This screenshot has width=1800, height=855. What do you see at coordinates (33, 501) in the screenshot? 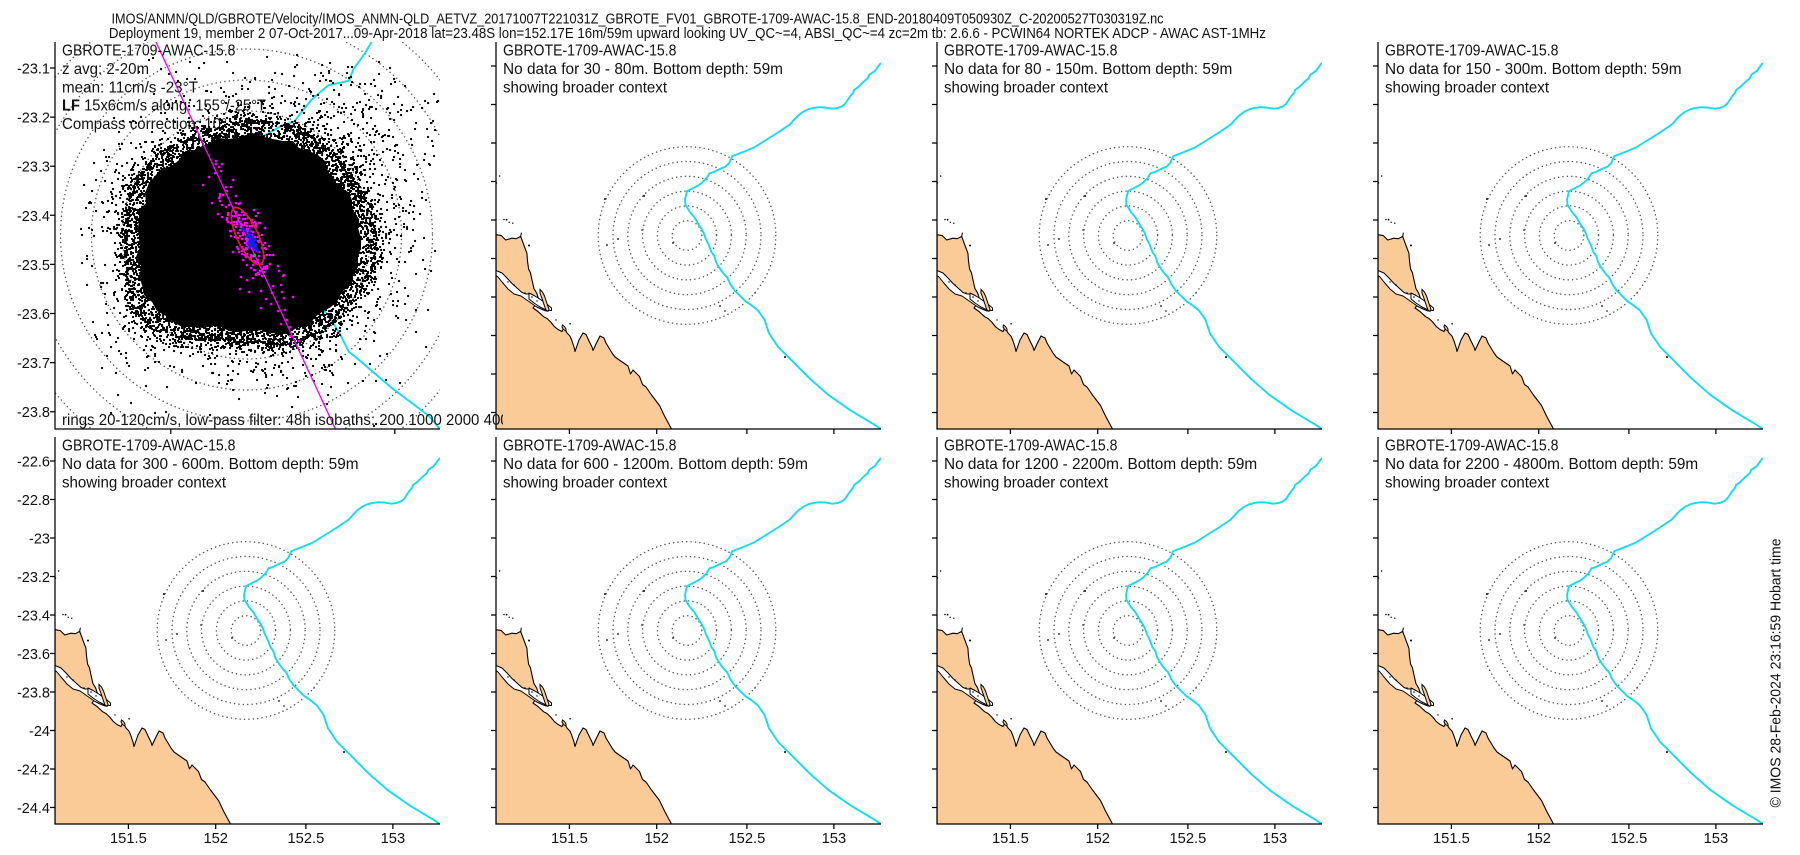
I see `svg-text: -22.8` at bounding box center [33, 501].